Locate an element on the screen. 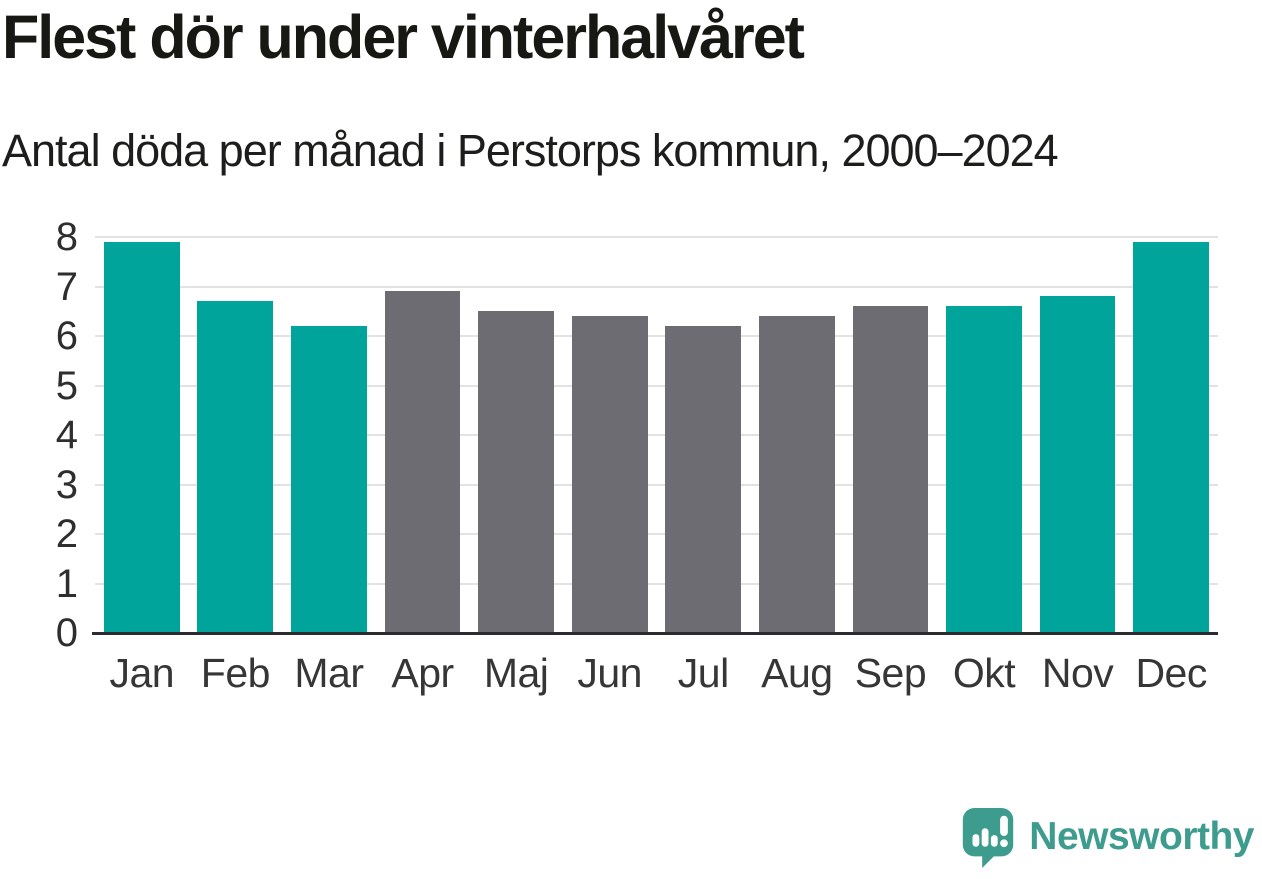  bar-slot-jul is located at coordinates (703, 435).